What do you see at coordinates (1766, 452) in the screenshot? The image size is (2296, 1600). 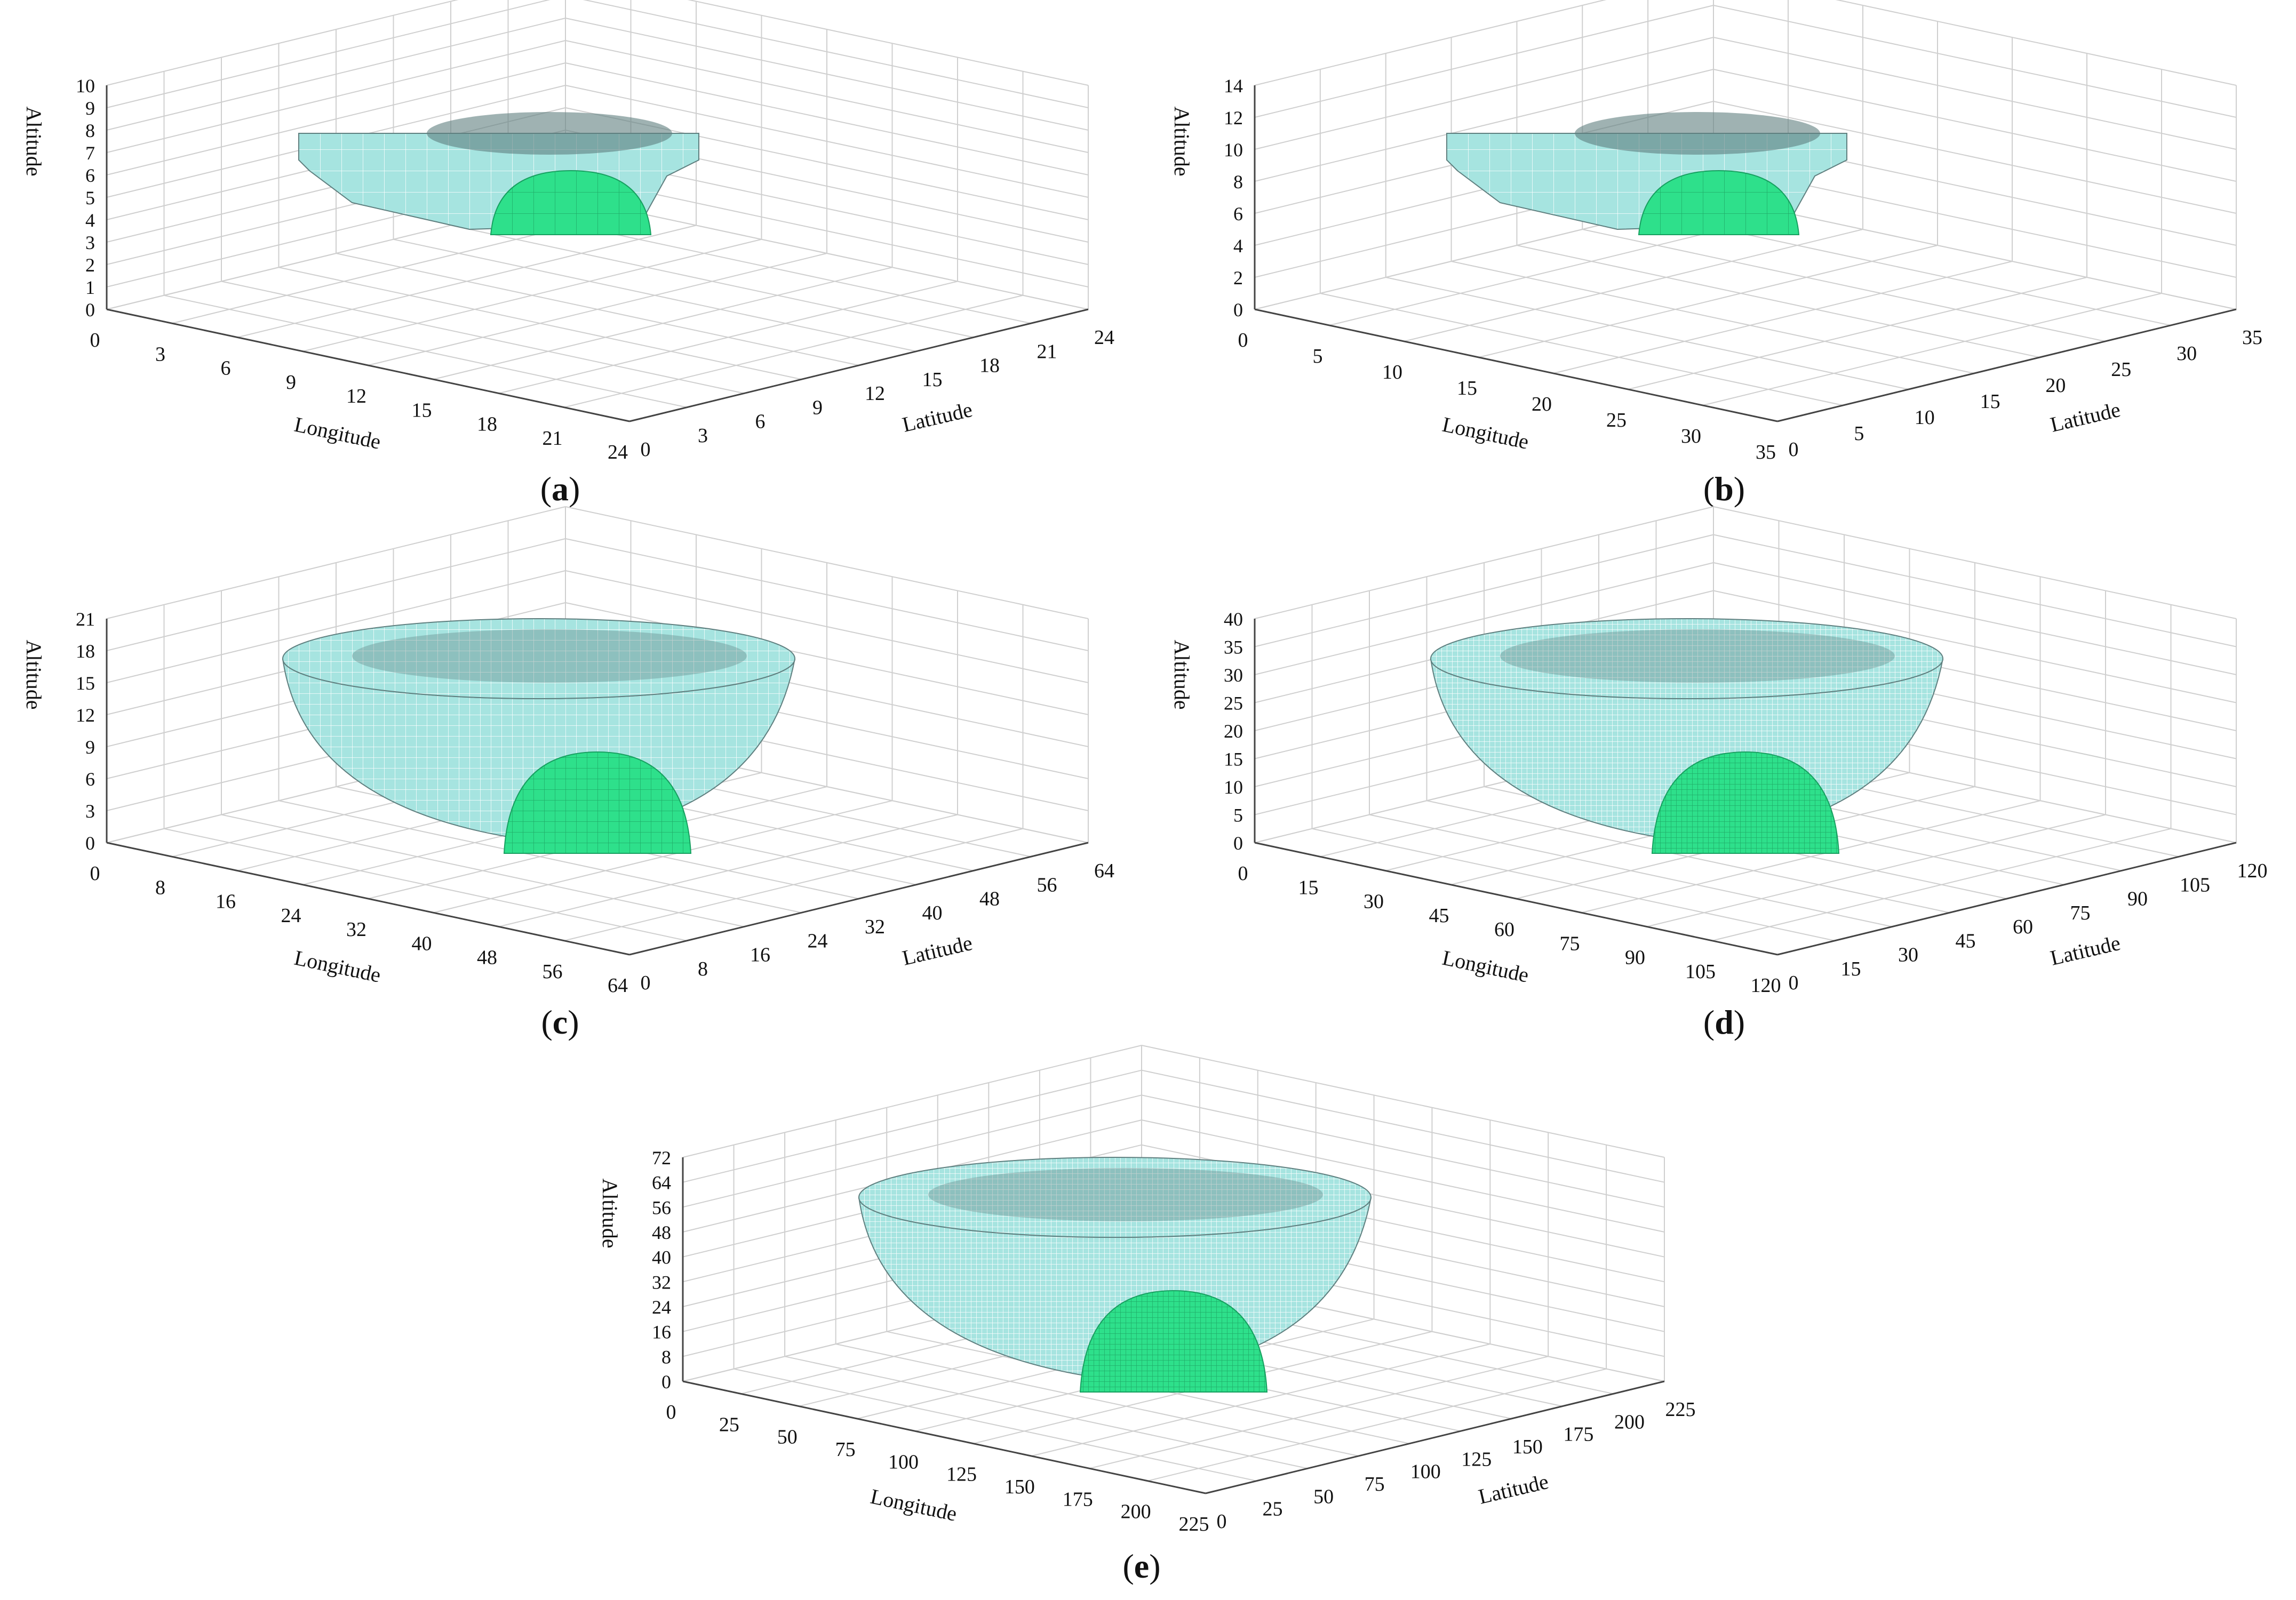 I see `x-tick-label: 35` at bounding box center [1766, 452].